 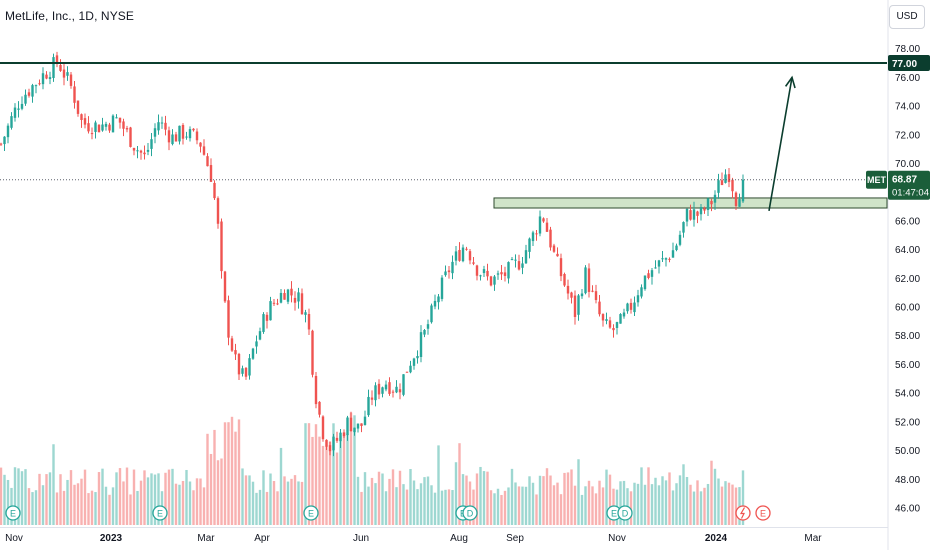 I want to click on symbol-tag-label: MET, so click(x=877, y=180).